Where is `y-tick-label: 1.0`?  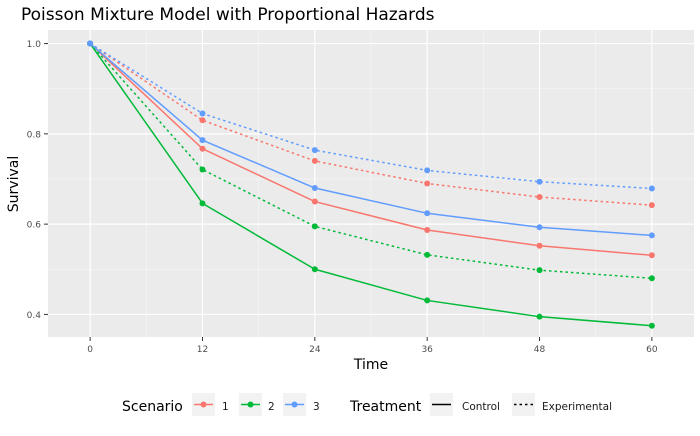 y-tick-label: 1.0 is located at coordinates (34, 45).